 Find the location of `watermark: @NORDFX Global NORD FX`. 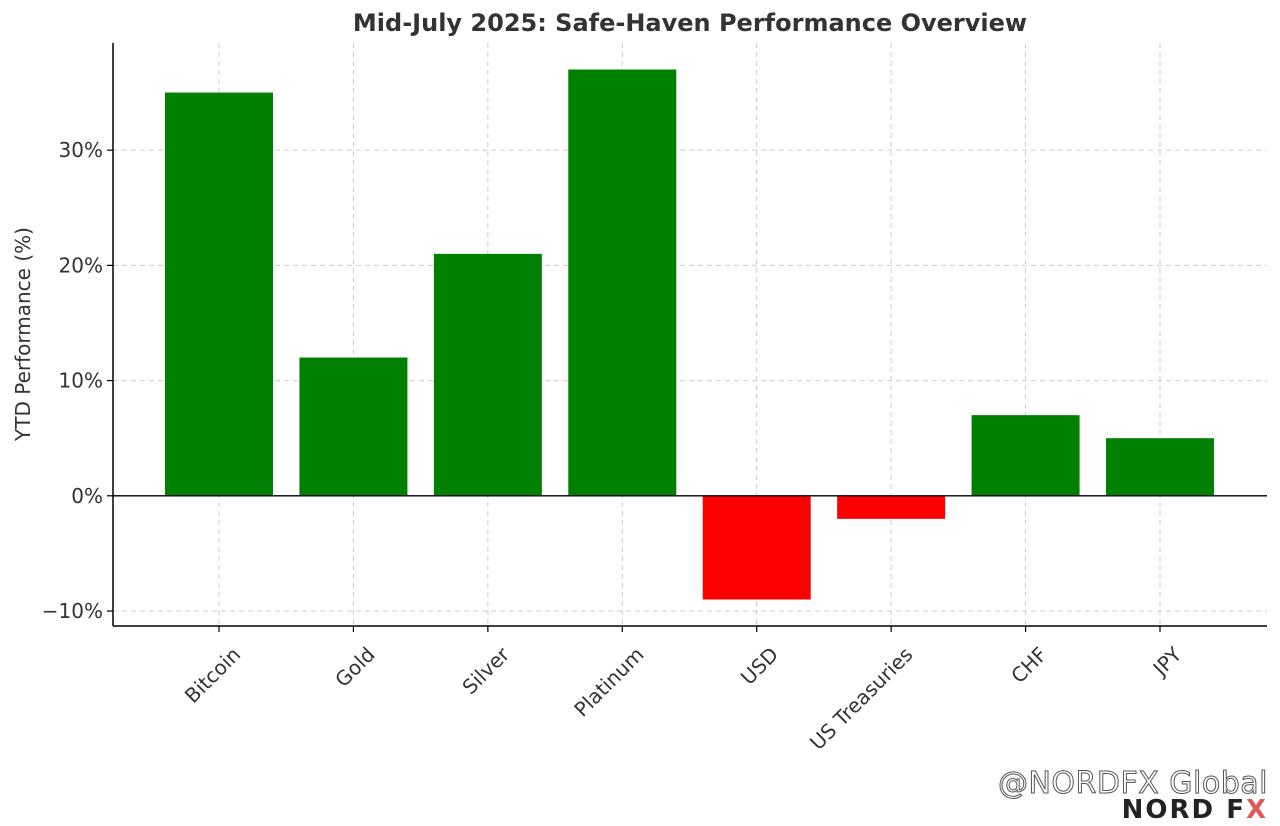

watermark: @NORDFX Global NORD FX is located at coordinates (1132, 796).